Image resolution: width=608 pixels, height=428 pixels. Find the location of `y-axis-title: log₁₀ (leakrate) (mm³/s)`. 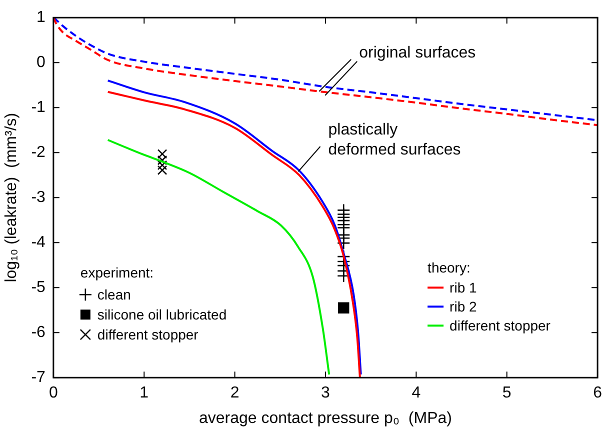

y-axis-title: log₁₀ (leakrate) (mm³/s) is located at coordinates (11, 197).